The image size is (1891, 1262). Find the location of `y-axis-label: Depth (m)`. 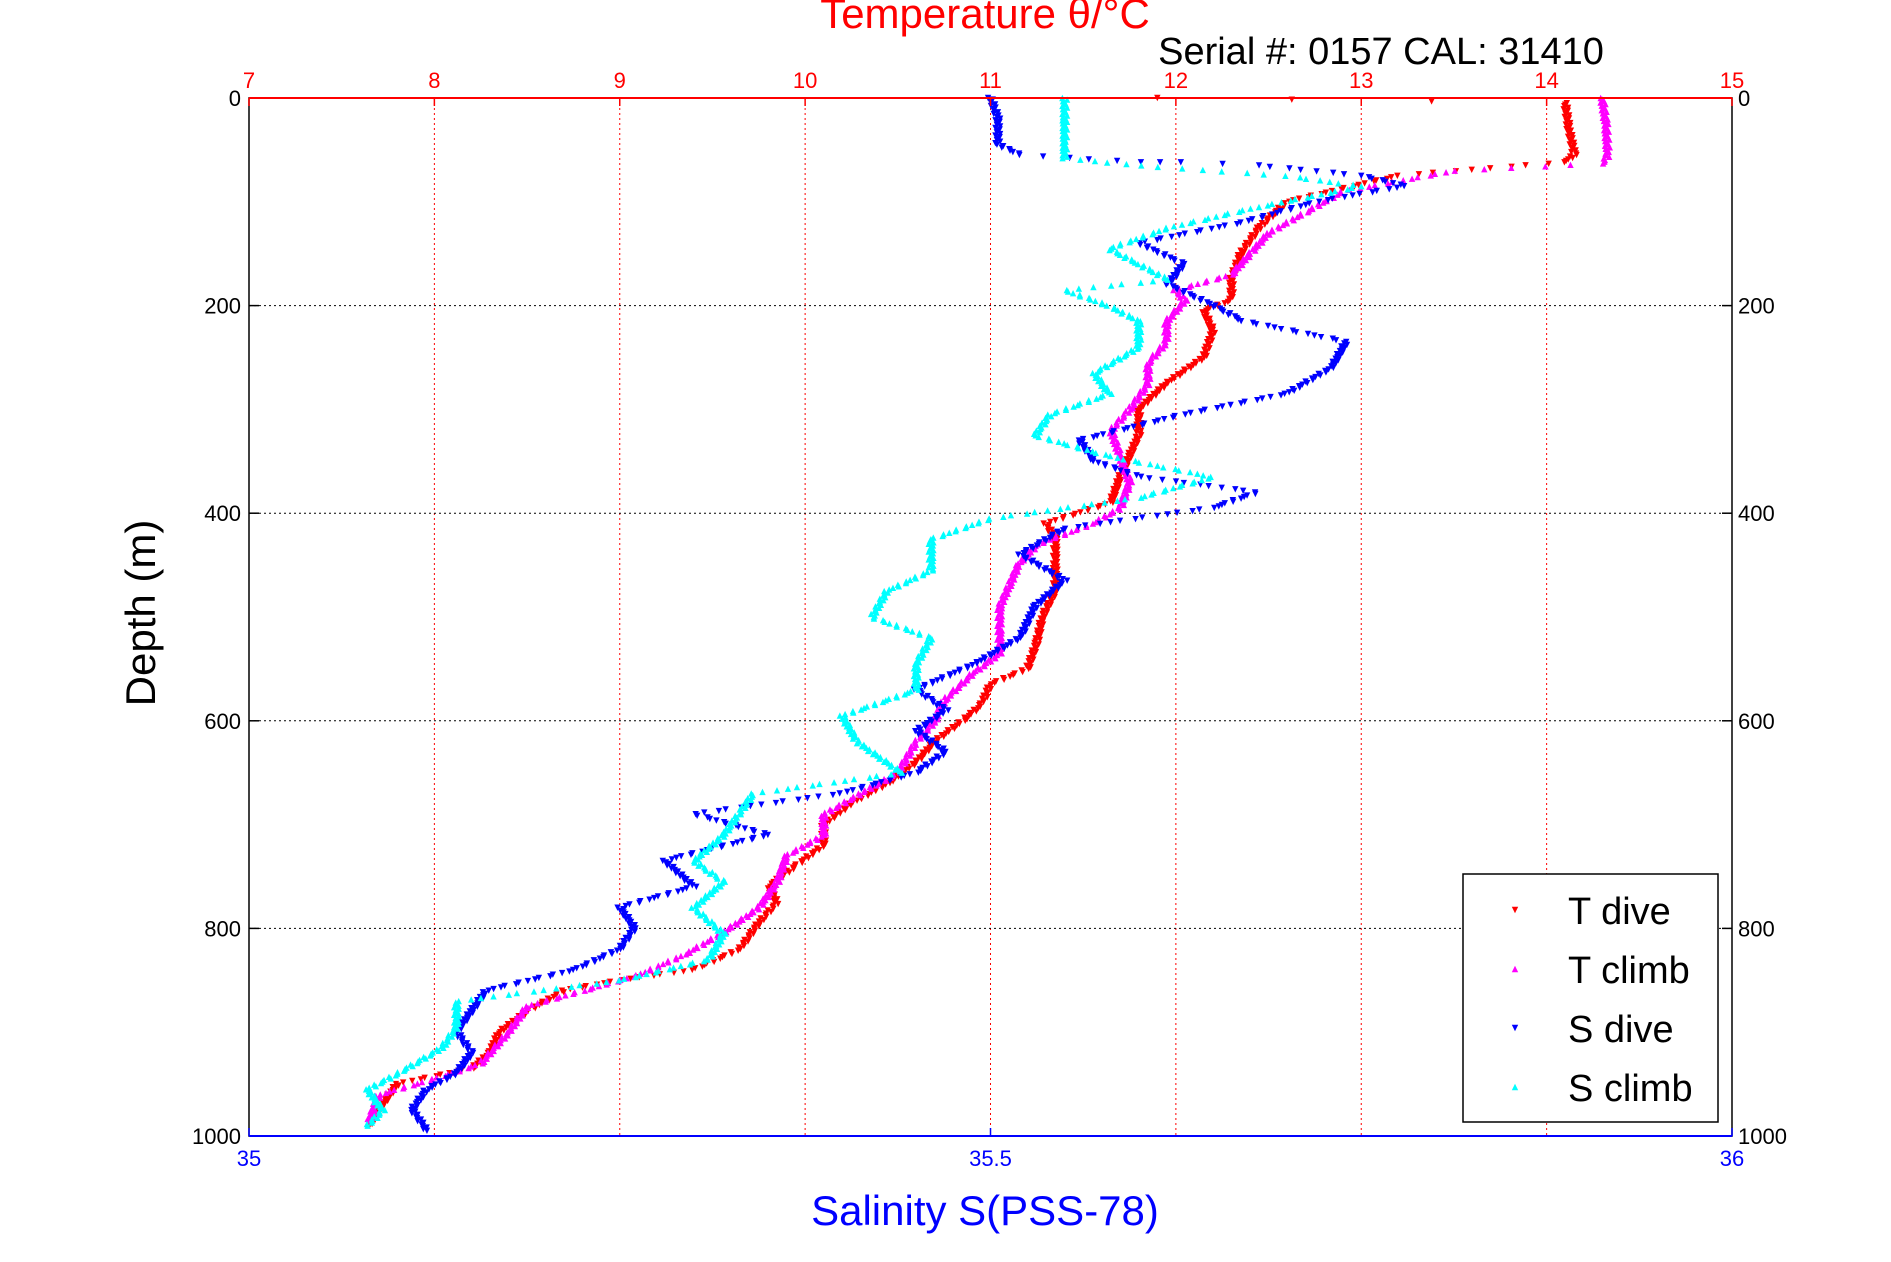

y-axis-label: Depth (m) is located at coordinates (140, 613).